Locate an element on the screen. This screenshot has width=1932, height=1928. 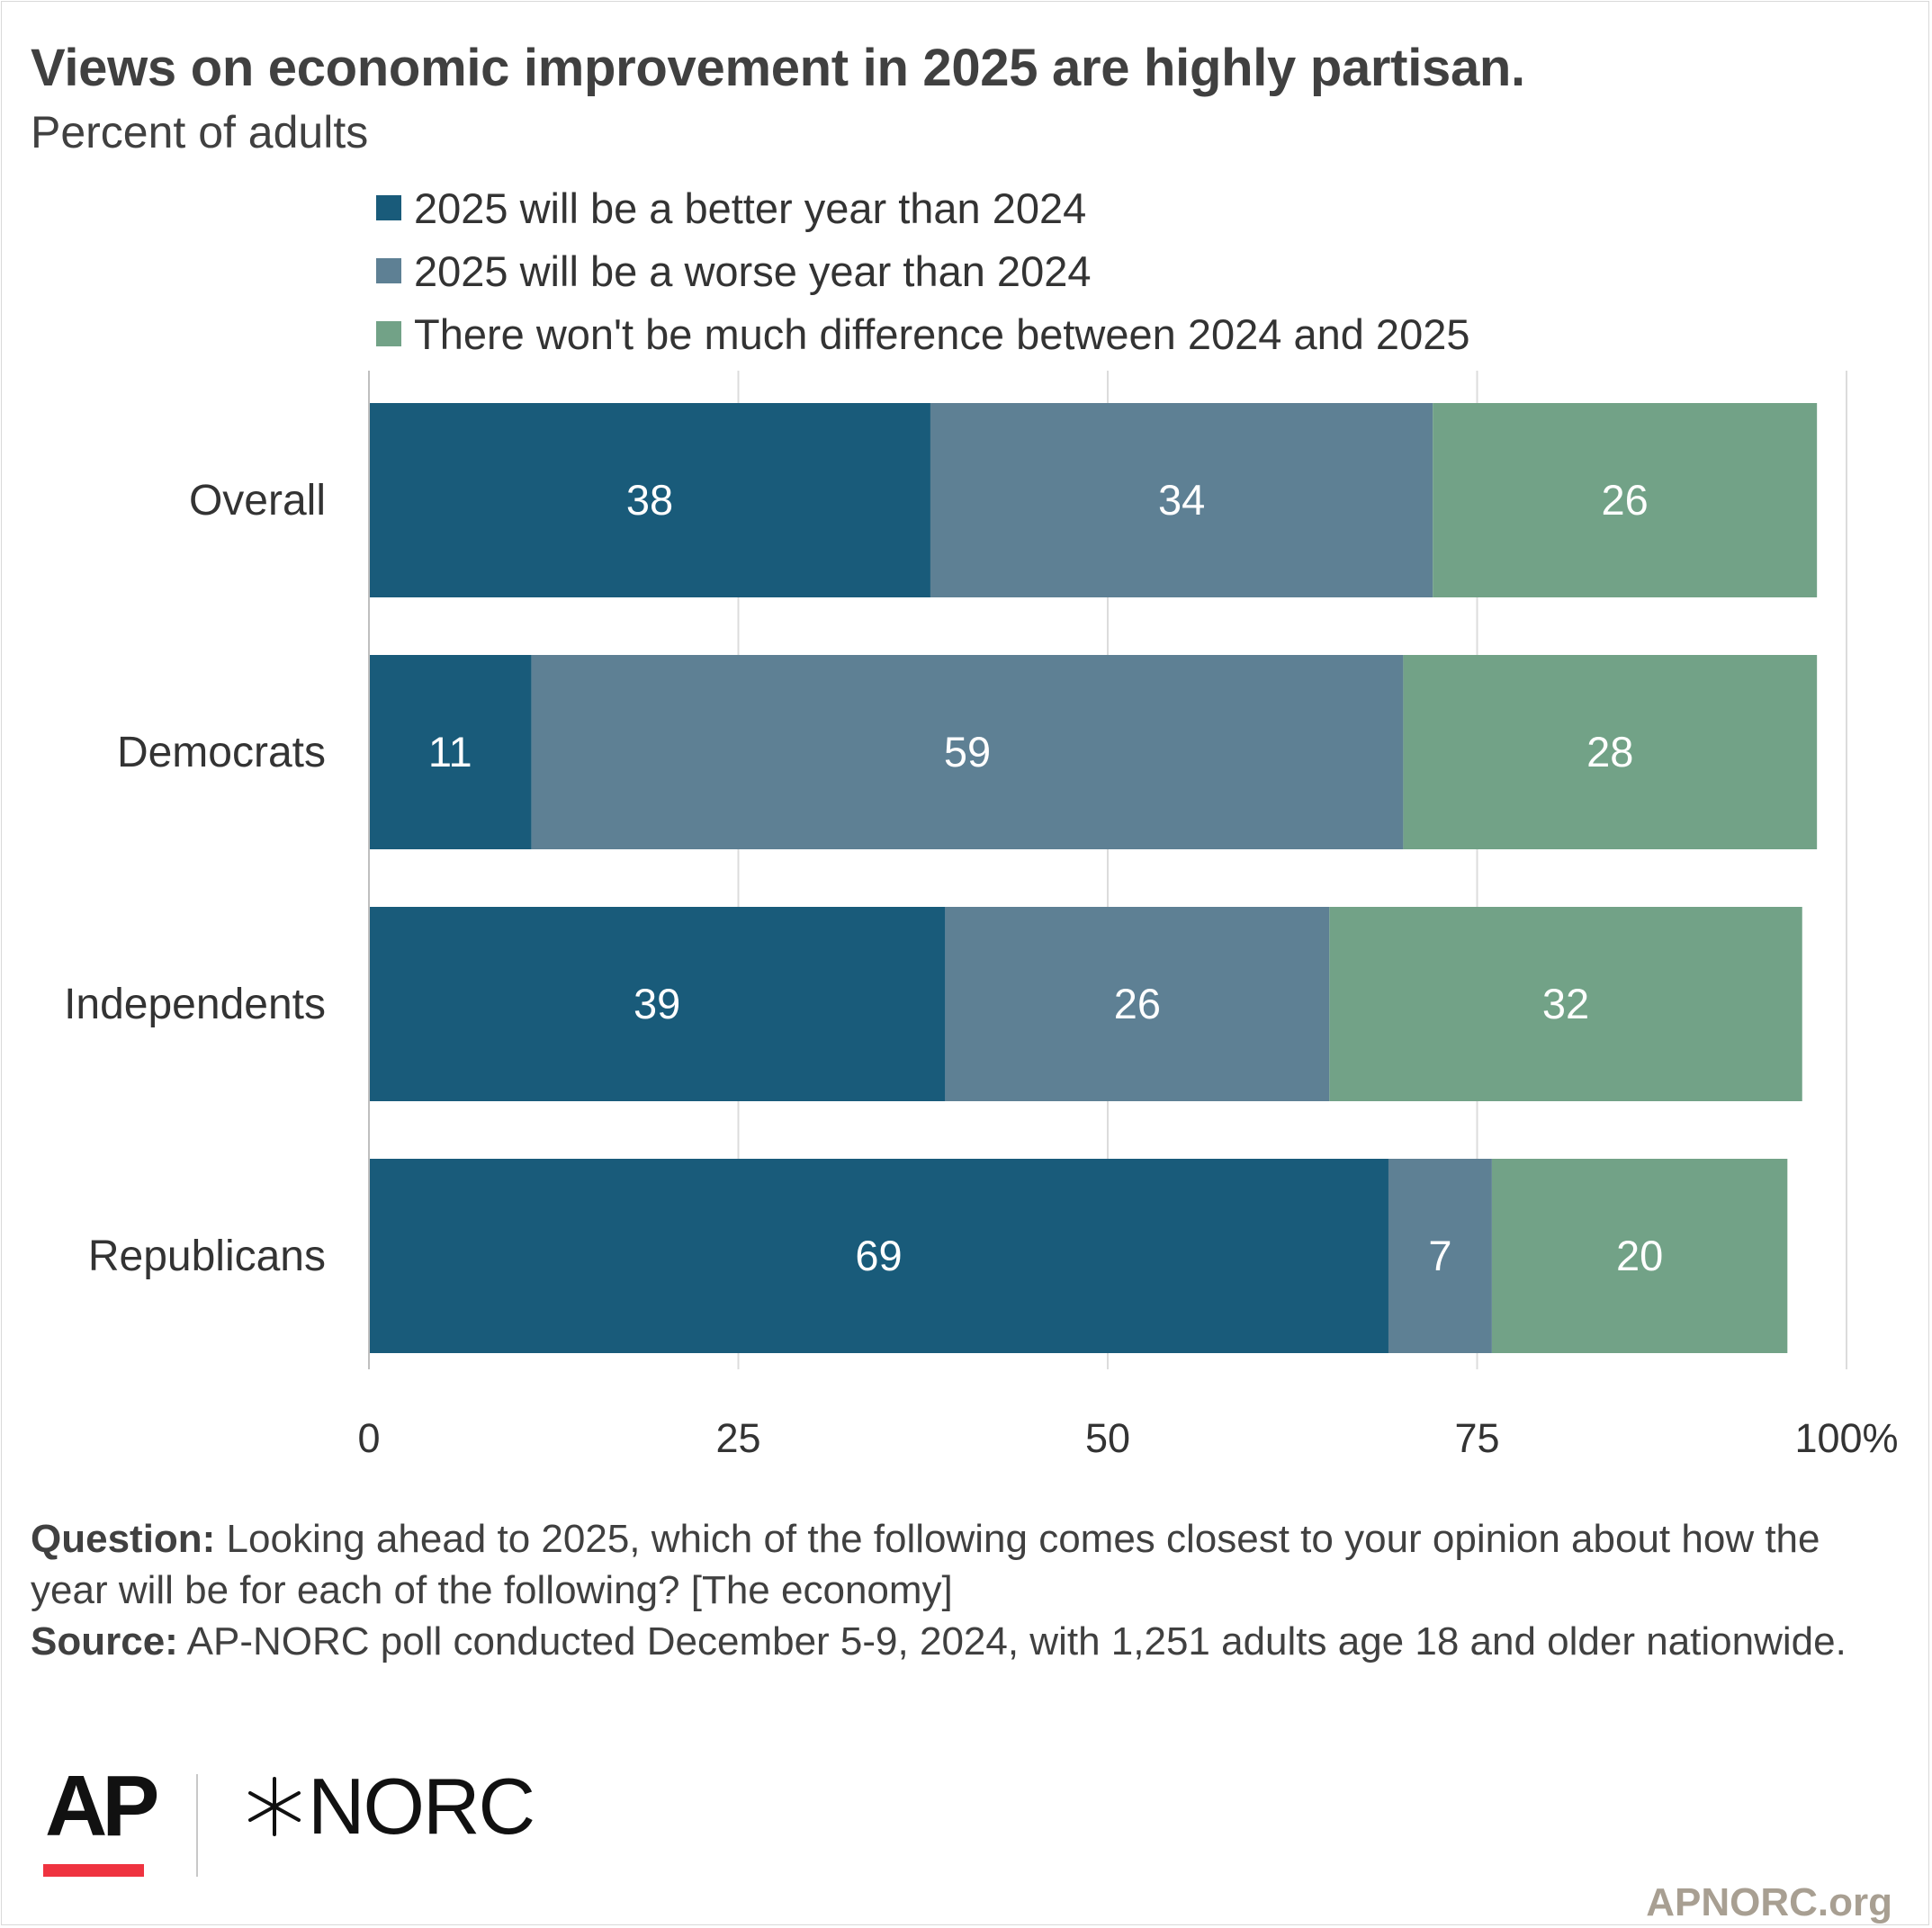
bar-value-label: 28 is located at coordinates (1609, 752).